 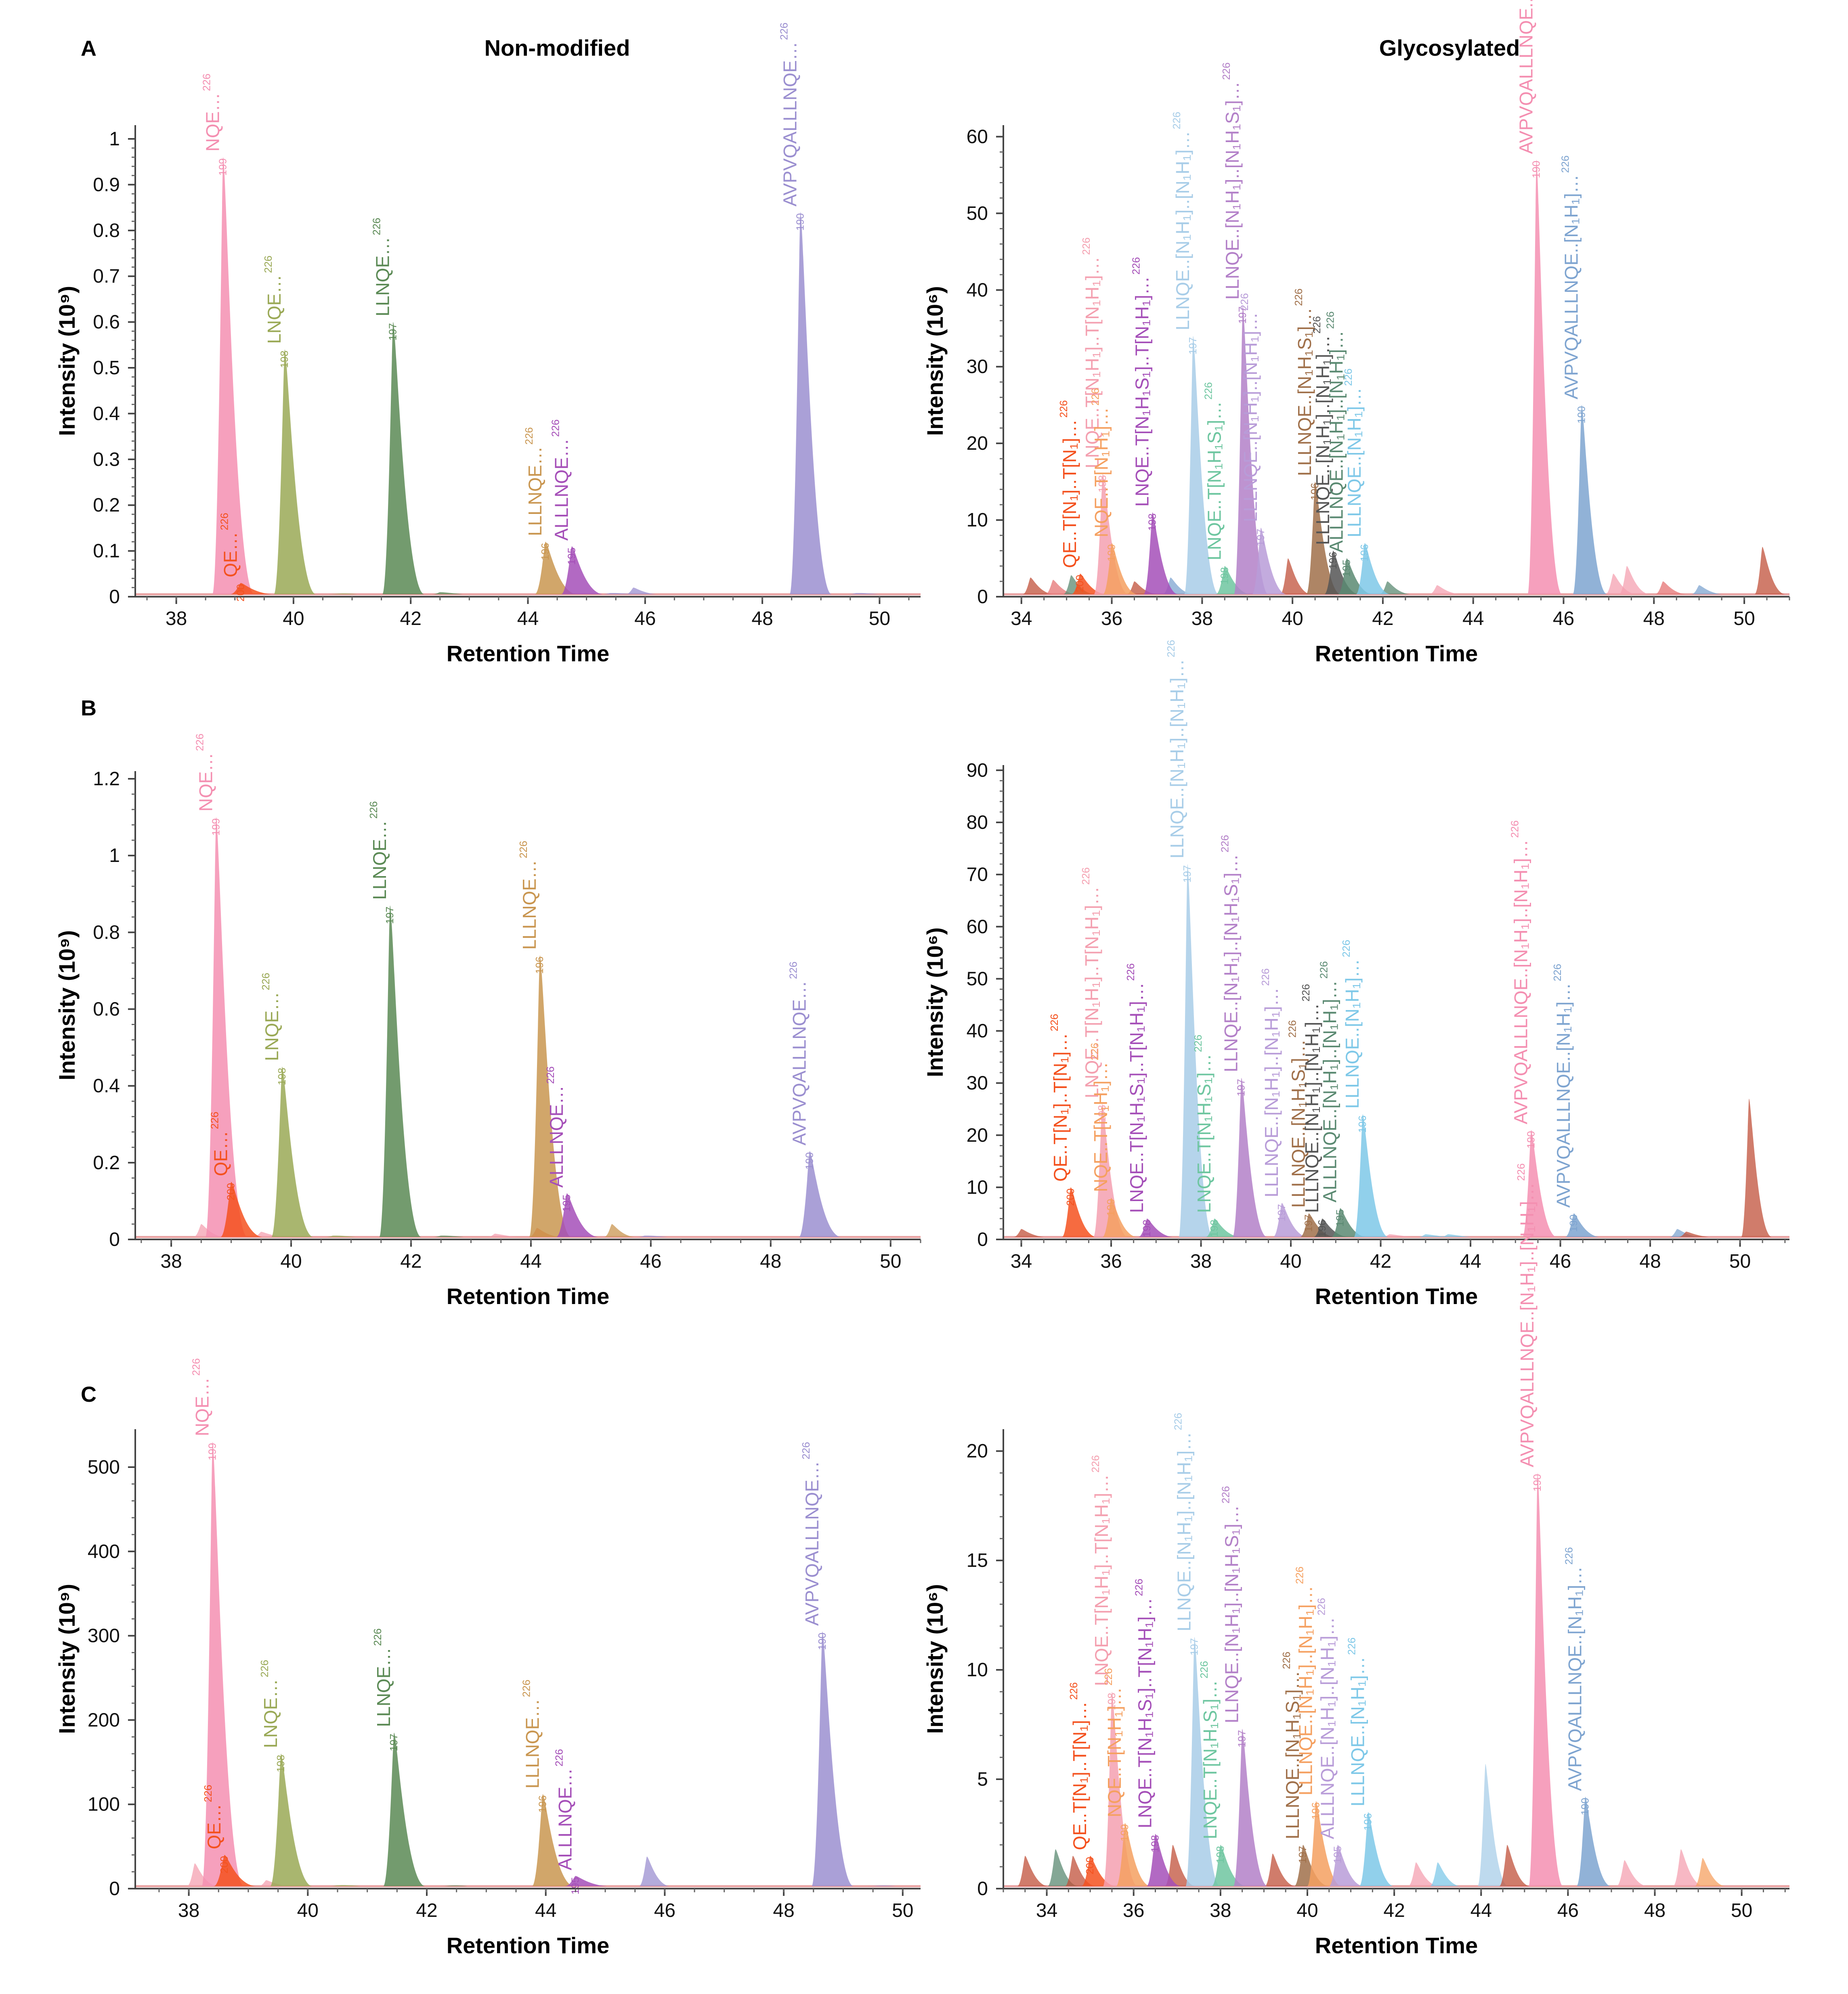 What do you see at coordinates (89, 48) in the screenshot?
I see `panel-letter-a: A` at bounding box center [89, 48].